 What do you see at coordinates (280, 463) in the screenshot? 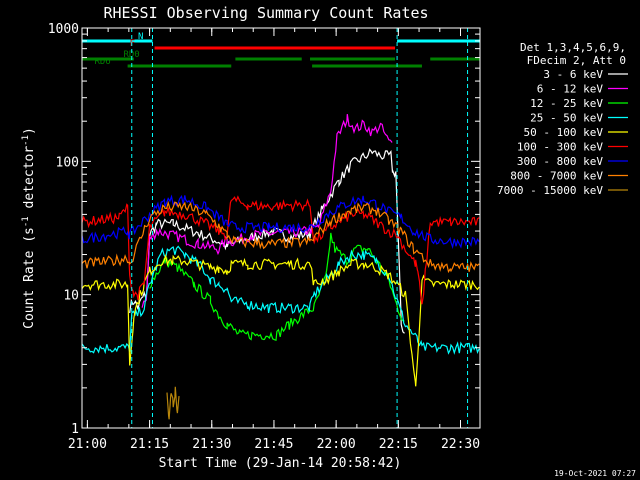
I see `x-axis-label: Start Time (29-Jan-14 20:58:42)` at bounding box center [280, 463].